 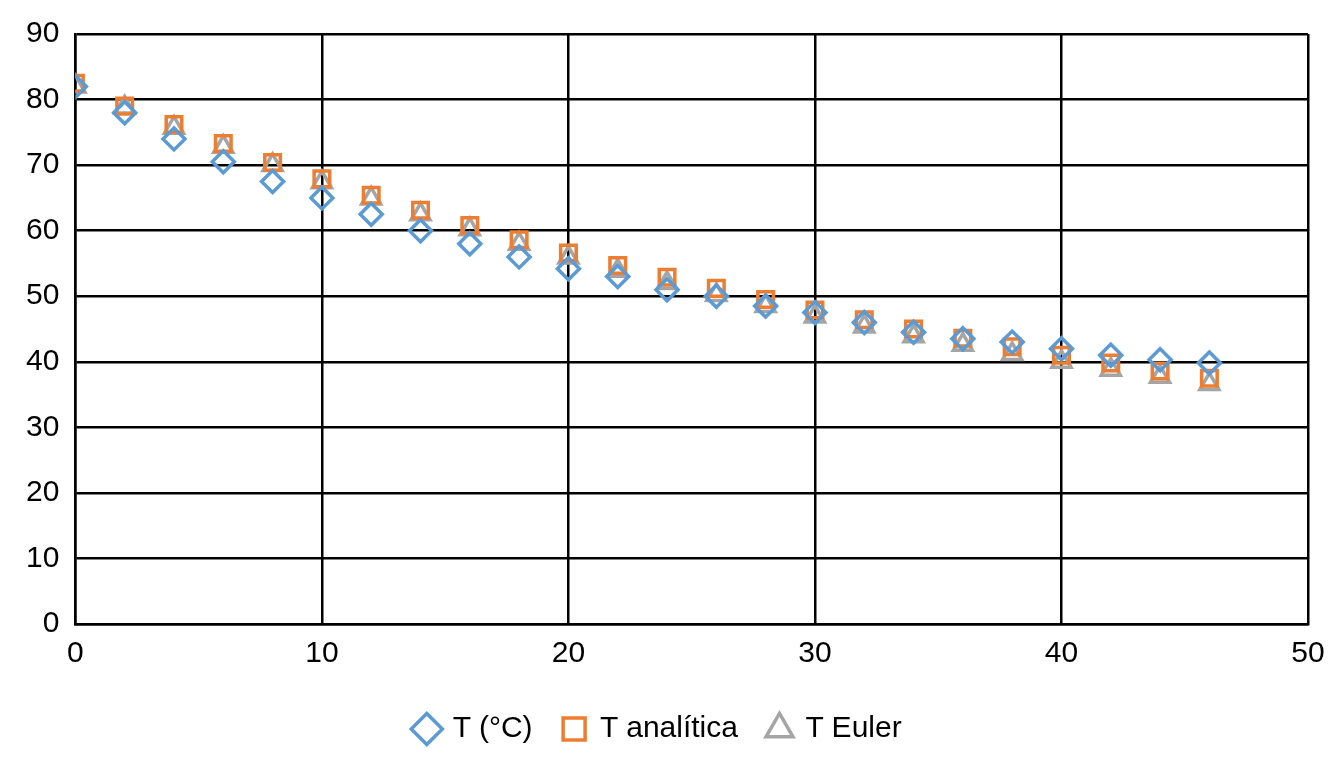 I want to click on legend-label: T Euler, so click(x=853, y=727).